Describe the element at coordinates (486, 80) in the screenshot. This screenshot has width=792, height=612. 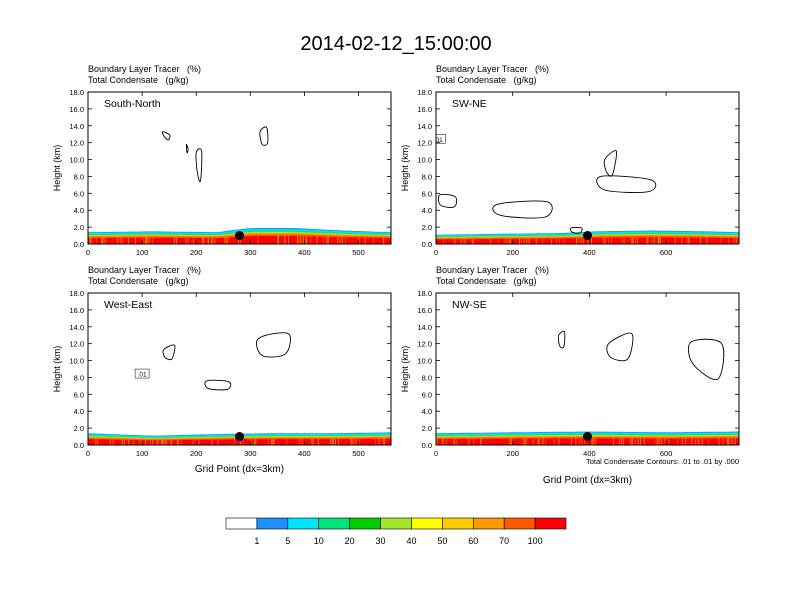
I see `panel2-condensate-label: Total Condensate (g/kg)` at that location.